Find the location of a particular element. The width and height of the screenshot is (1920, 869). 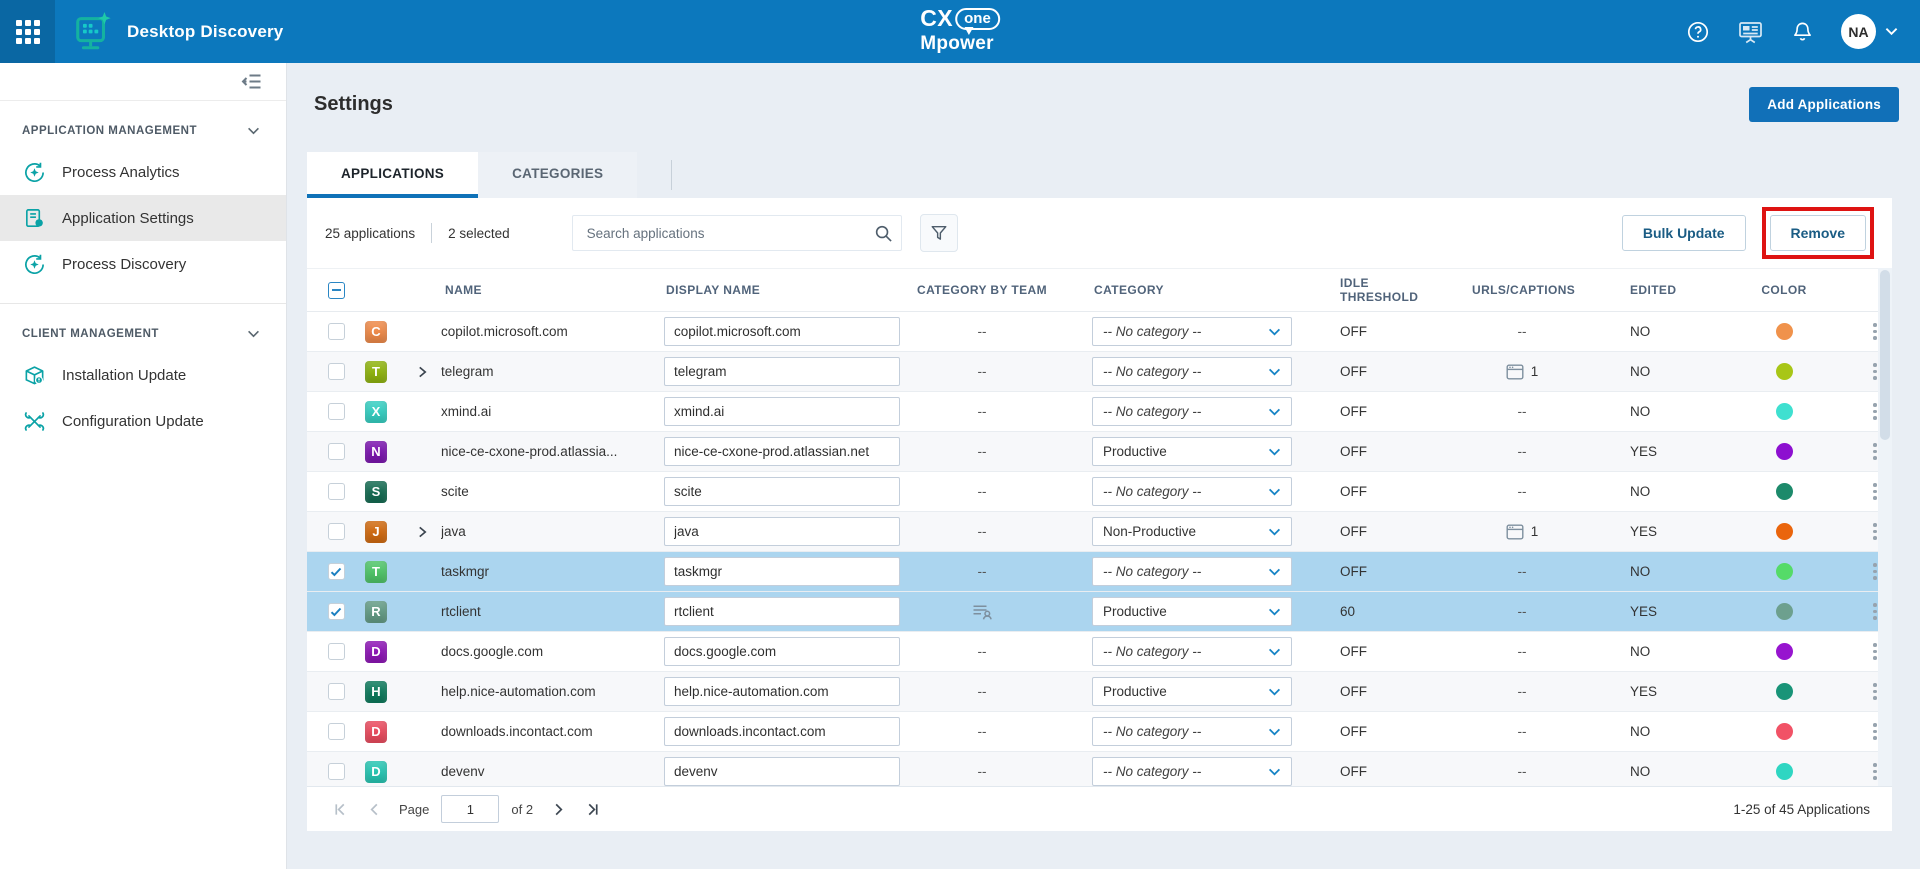

screen-share-icon is located at coordinates (1750, 31).